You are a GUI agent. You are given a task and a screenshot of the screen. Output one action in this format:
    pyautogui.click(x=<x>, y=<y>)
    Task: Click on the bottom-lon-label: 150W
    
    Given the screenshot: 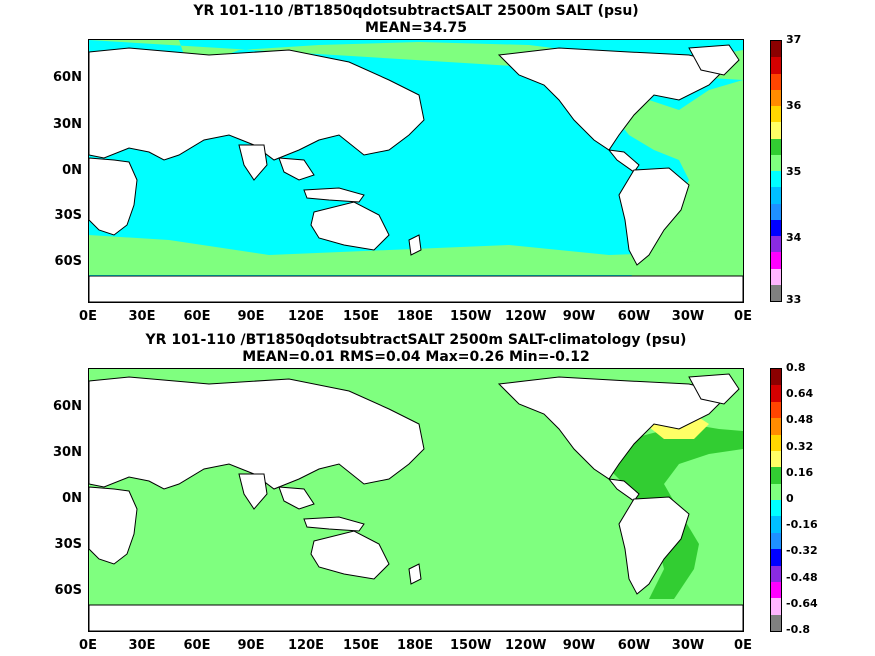 What is the action you would take?
    pyautogui.click(x=471, y=645)
    